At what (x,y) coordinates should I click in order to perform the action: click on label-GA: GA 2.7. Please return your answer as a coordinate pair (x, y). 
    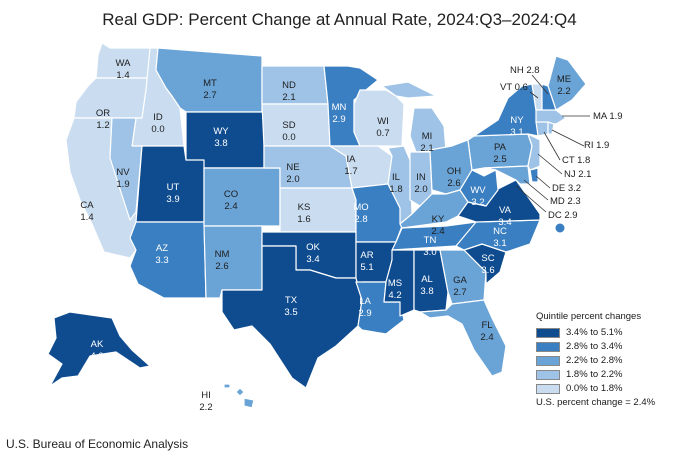
    Looking at the image, I should click on (460, 286).